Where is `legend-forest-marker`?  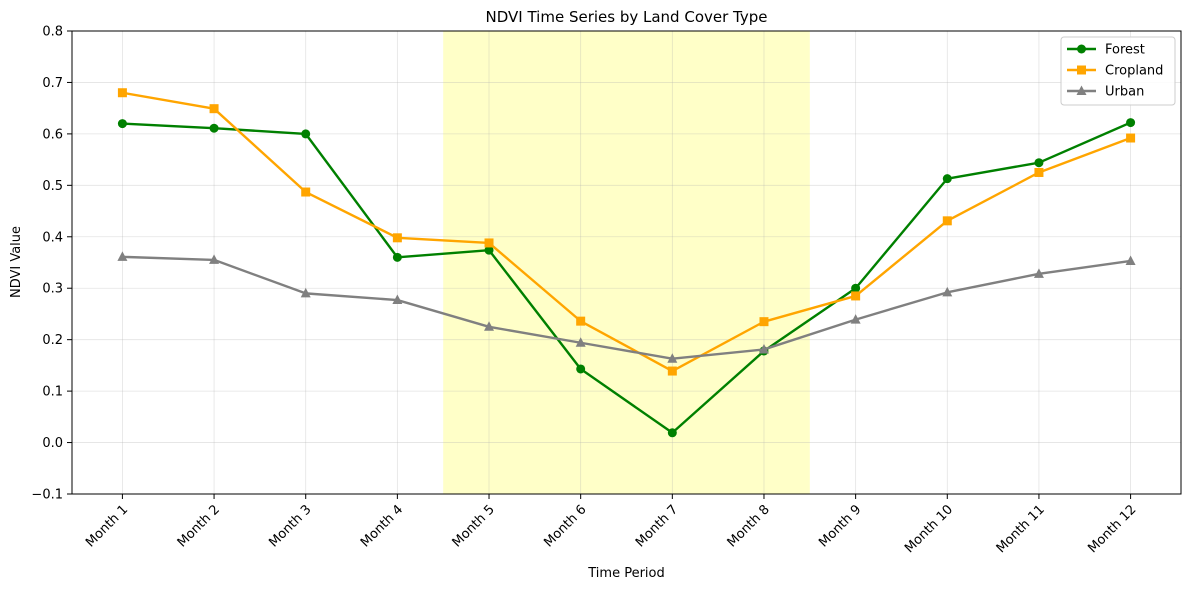
legend-forest-marker is located at coordinates (1081, 49).